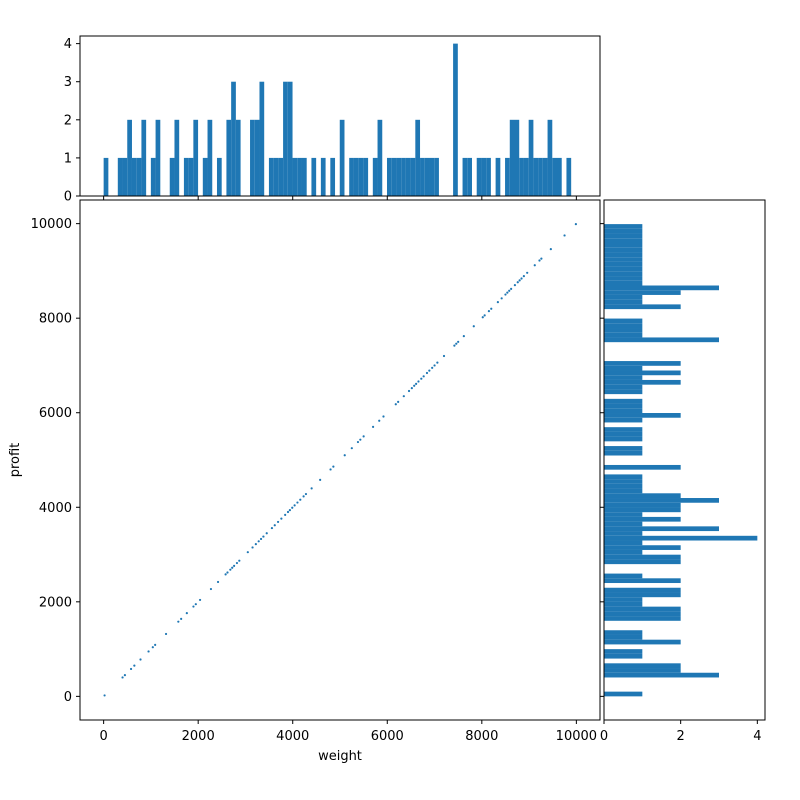 The image size is (800, 800). I want to click on x-tick-label: 0, so click(103, 736).